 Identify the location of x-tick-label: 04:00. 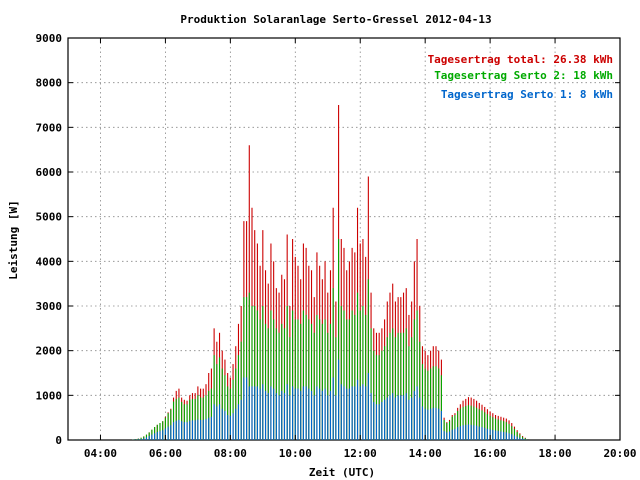
(100, 453).